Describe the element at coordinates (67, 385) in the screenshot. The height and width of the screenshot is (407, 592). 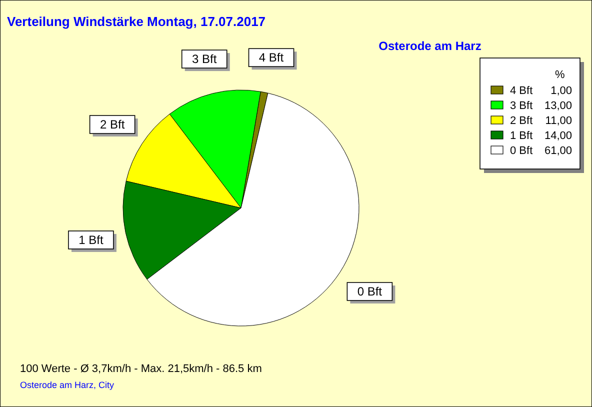
I see `text: Osterode am Harz, City` at that location.